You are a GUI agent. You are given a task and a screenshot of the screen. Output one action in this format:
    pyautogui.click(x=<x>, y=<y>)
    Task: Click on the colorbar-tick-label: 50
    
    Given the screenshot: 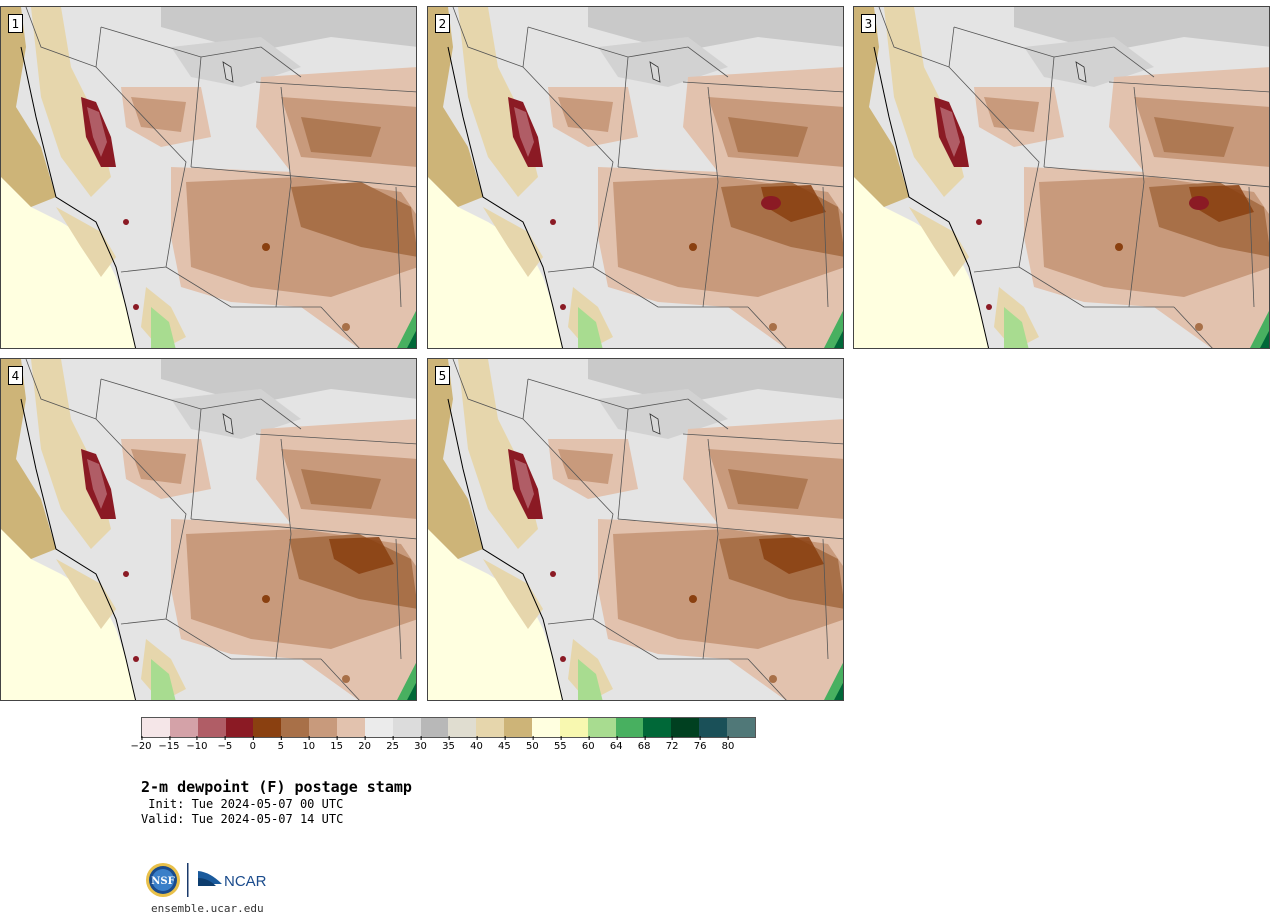 What is the action you would take?
    pyautogui.click(x=532, y=744)
    